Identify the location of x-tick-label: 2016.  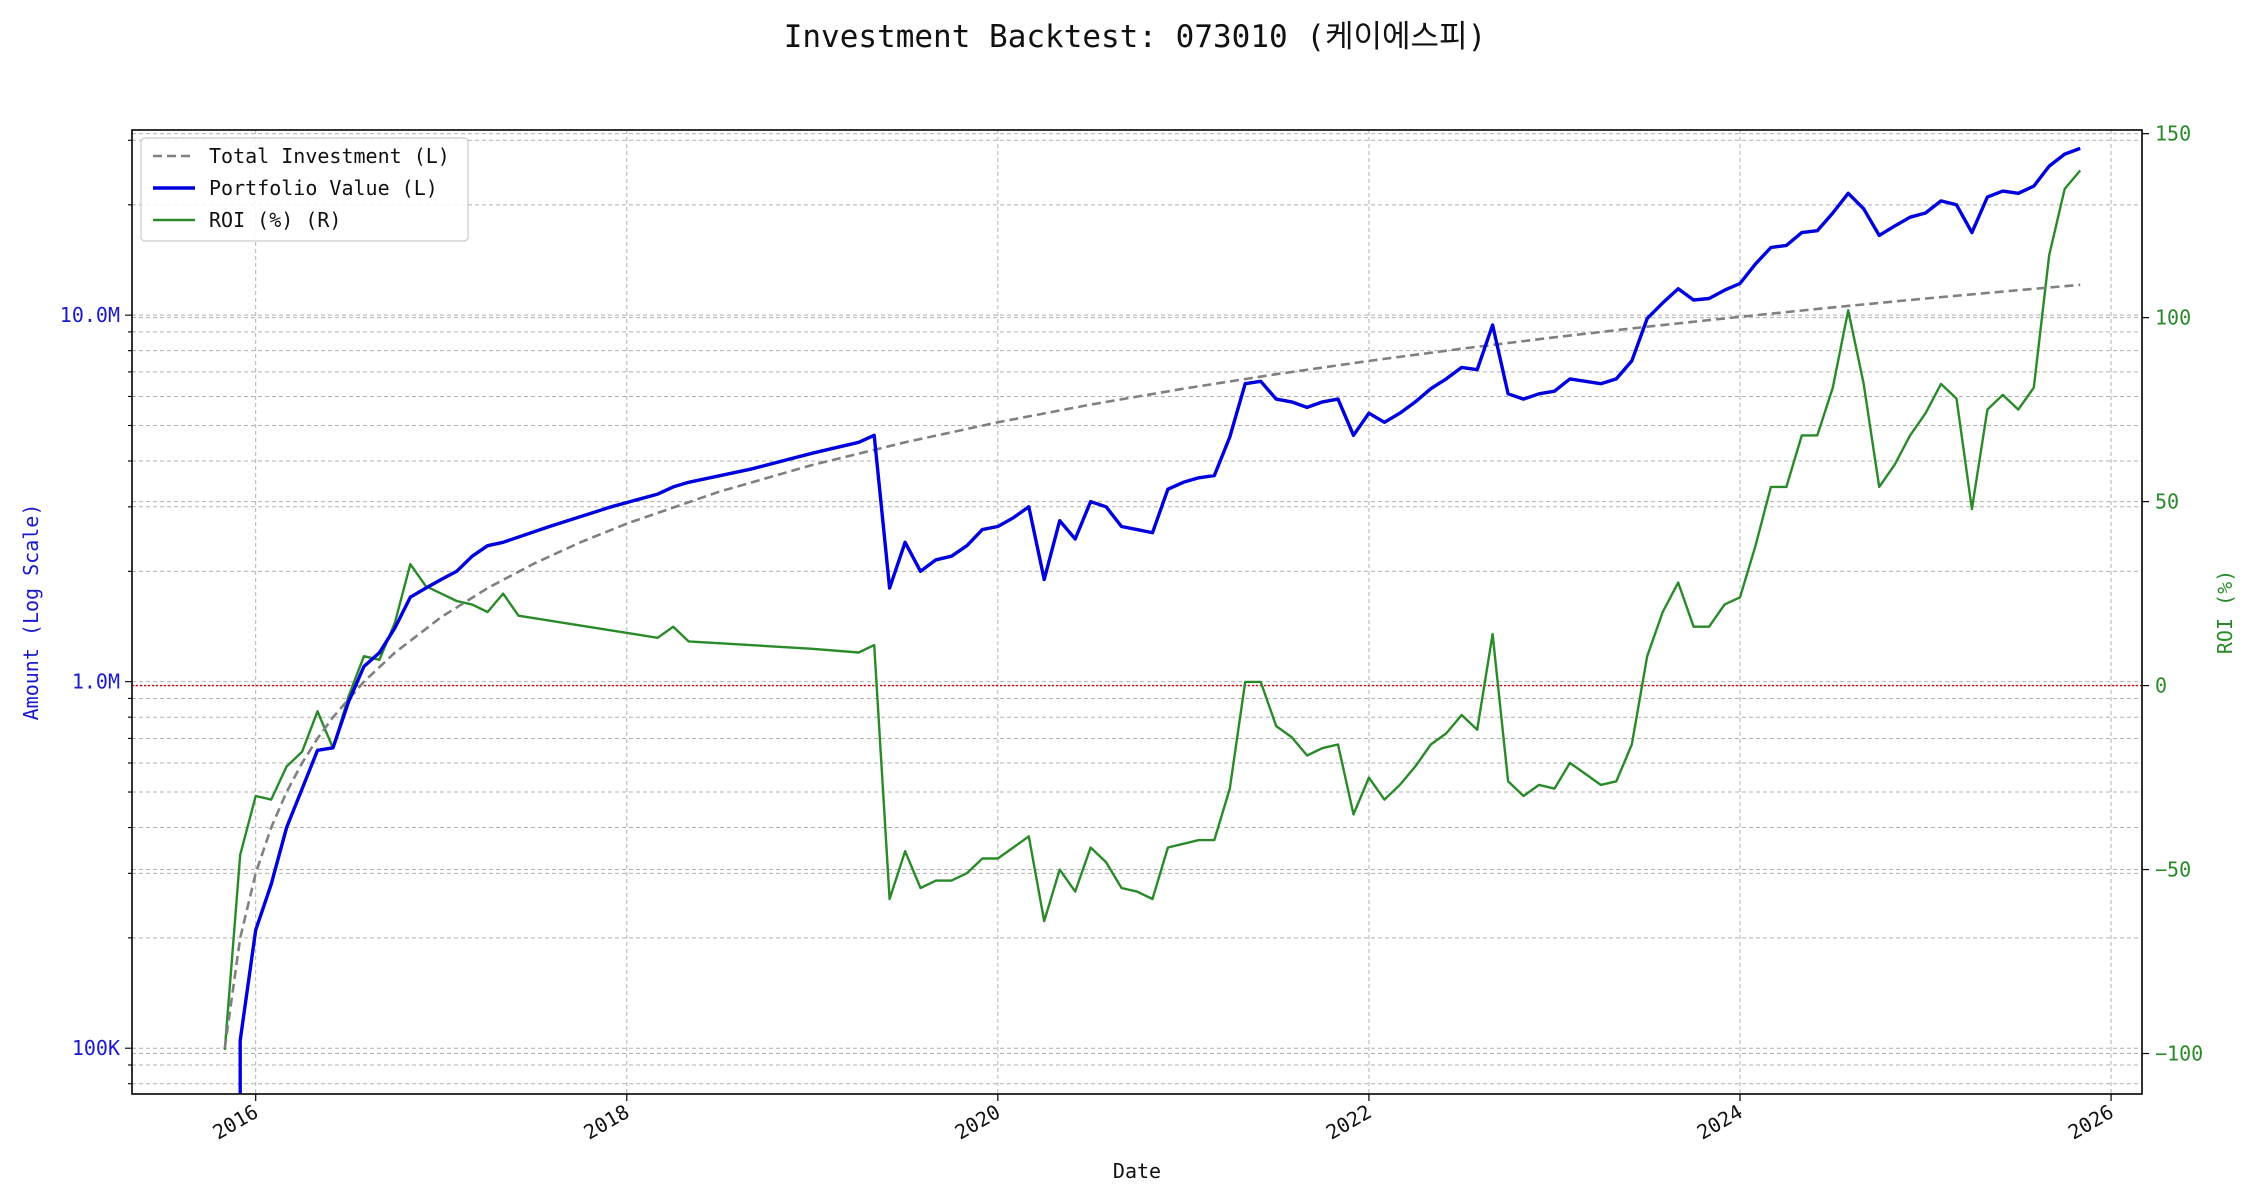
(235, 1122).